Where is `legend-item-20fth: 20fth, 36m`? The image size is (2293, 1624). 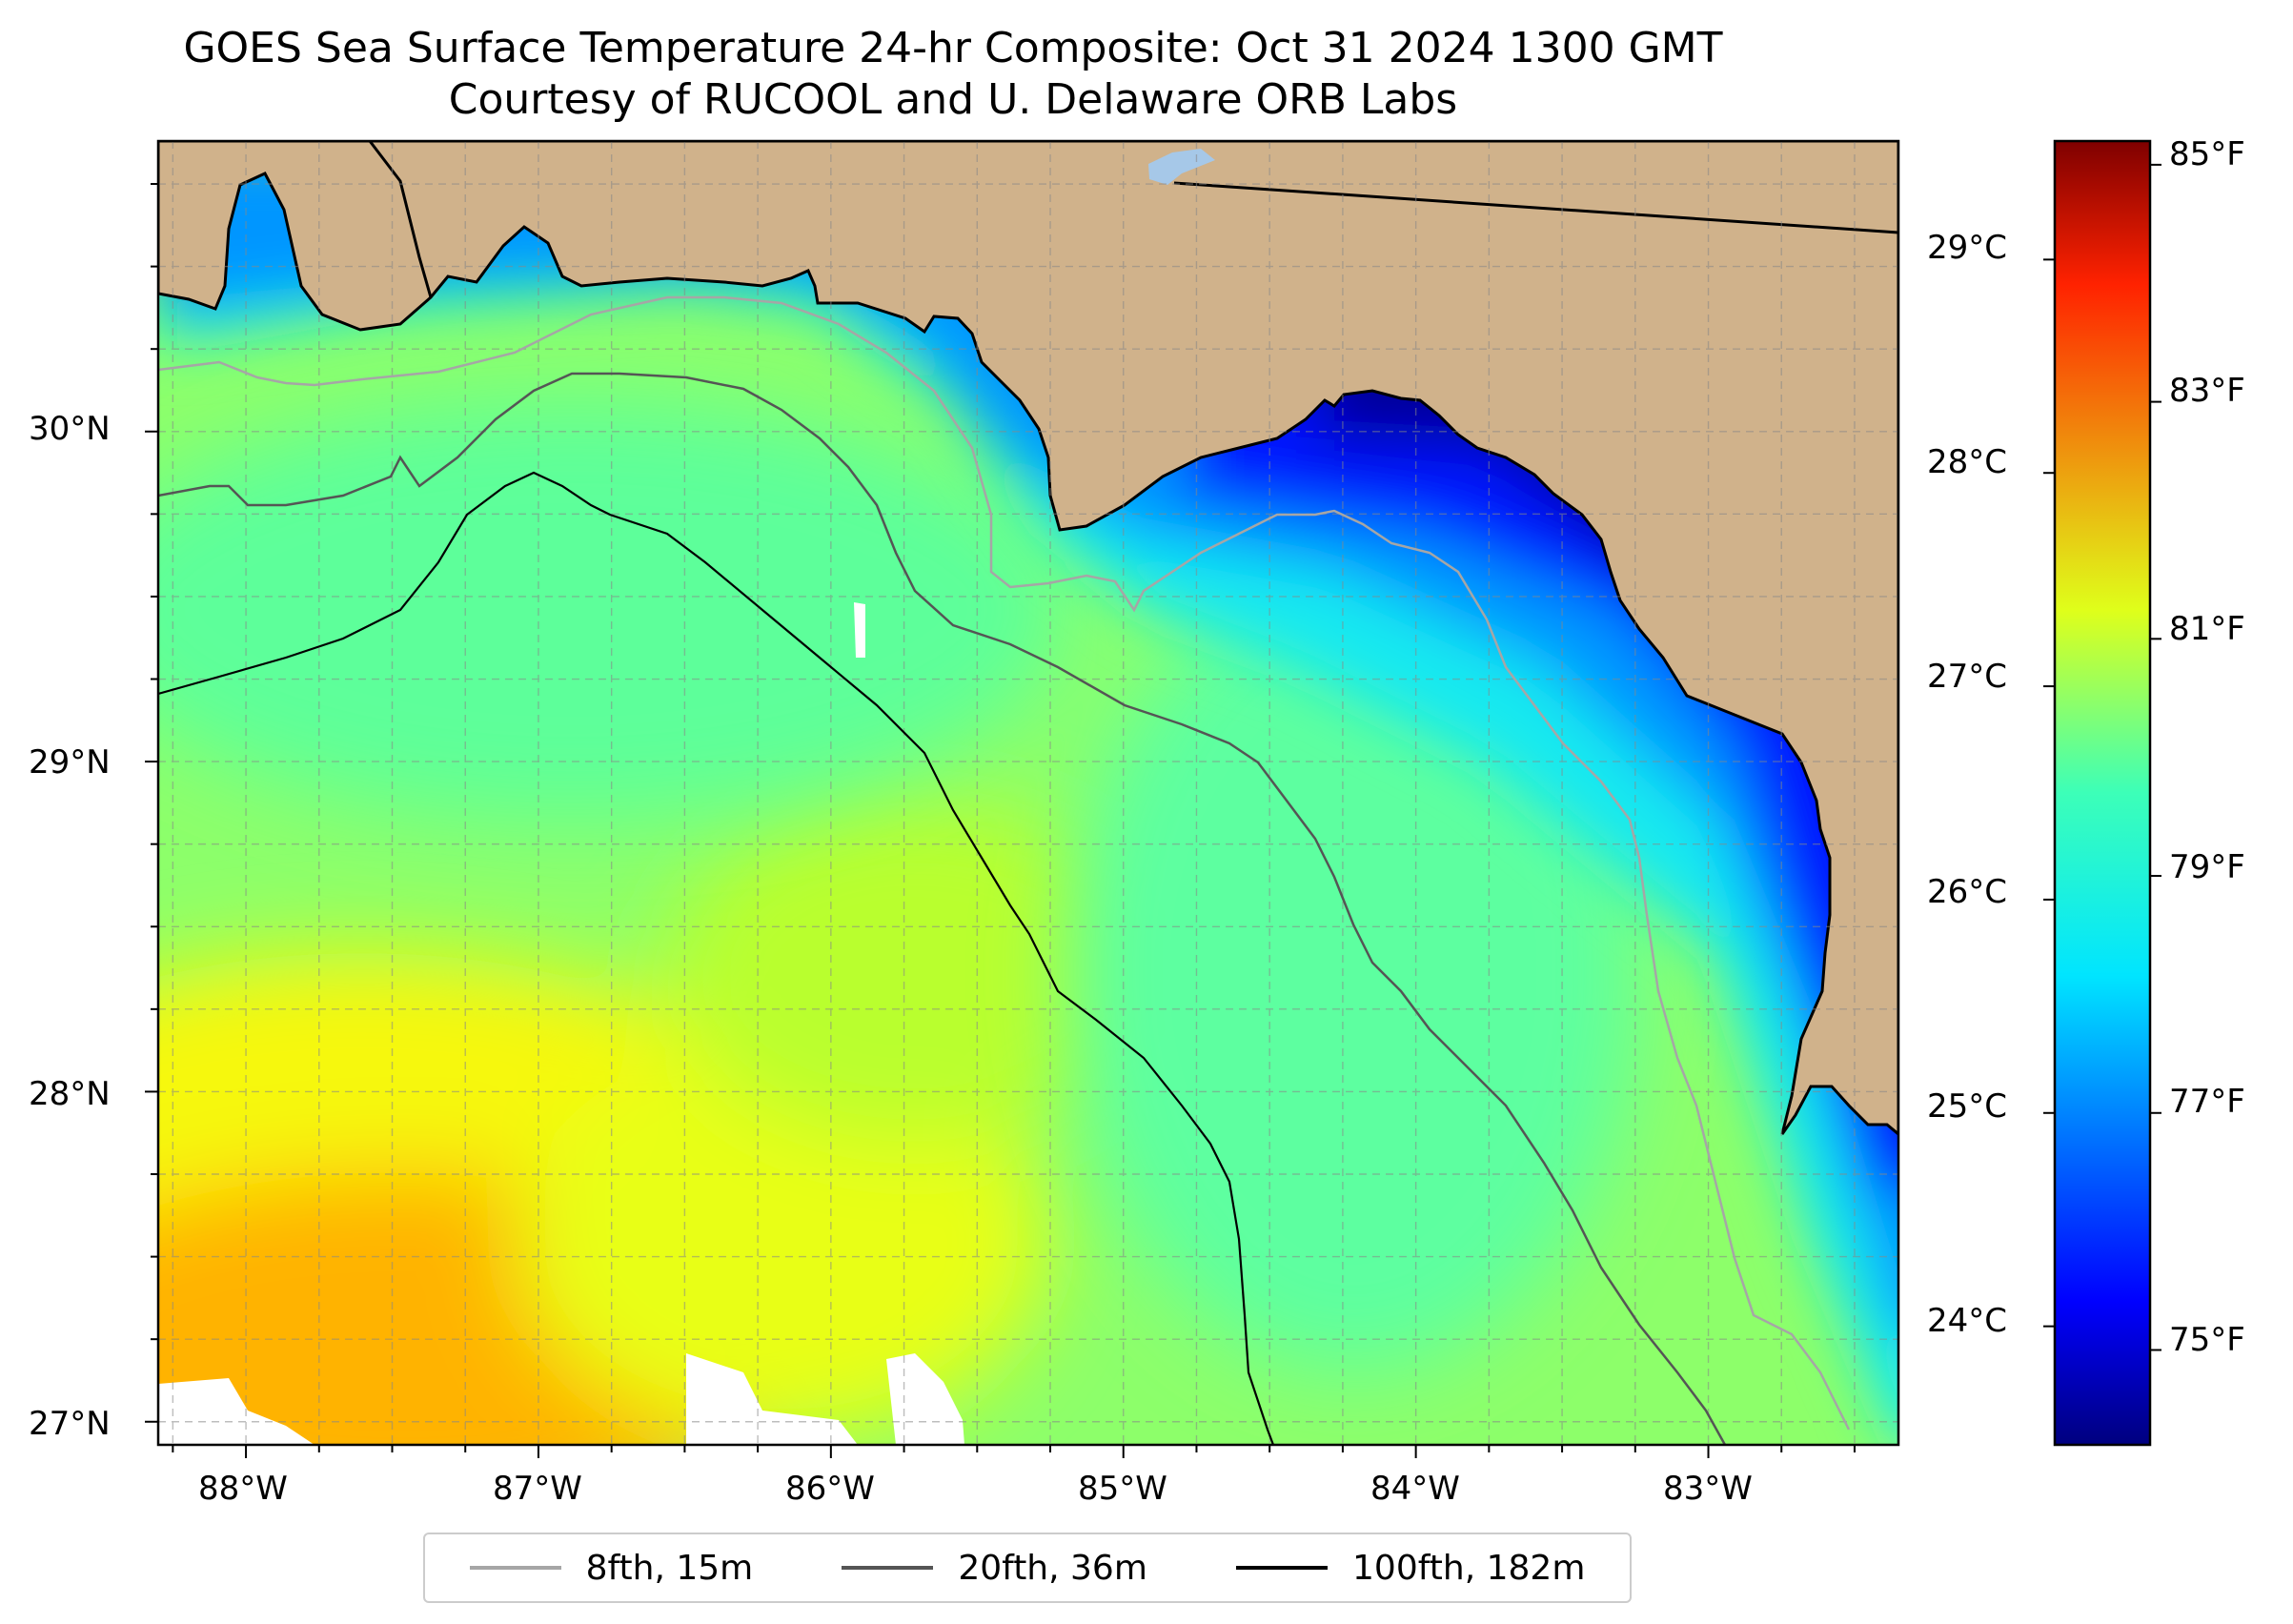 legend-item-20fth: 20fth, 36m is located at coordinates (995, 1568).